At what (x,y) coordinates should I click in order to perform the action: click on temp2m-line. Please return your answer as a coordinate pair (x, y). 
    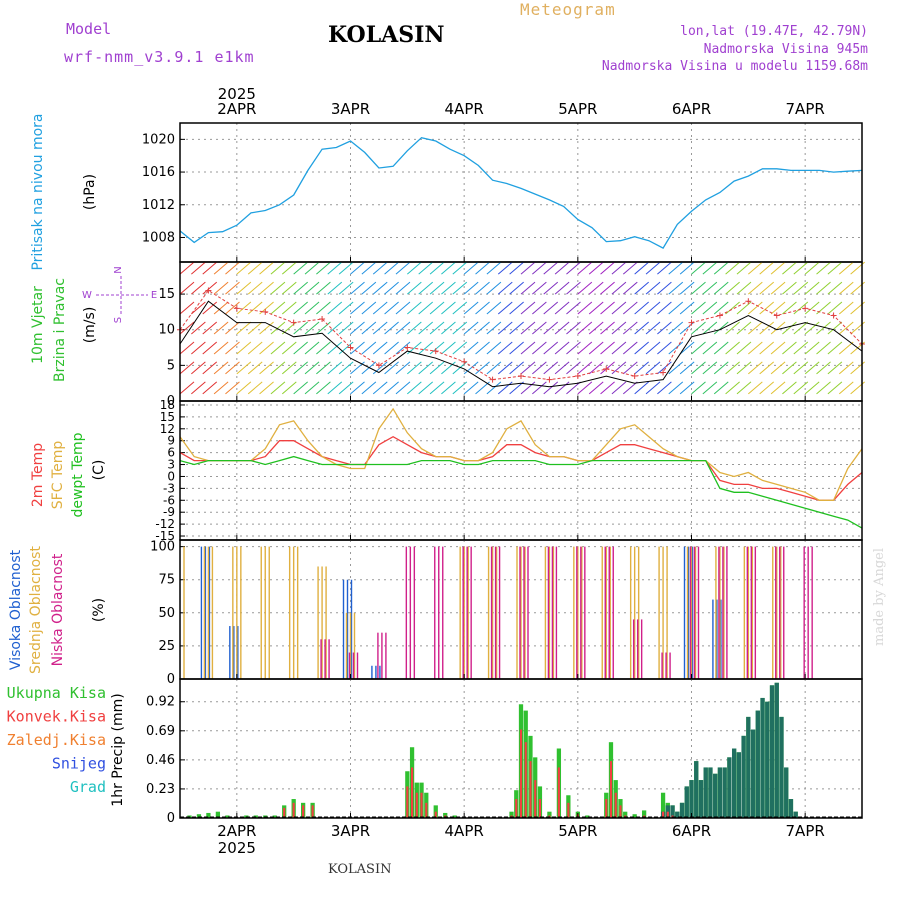
    Looking at the image, I should click on (521, 468).